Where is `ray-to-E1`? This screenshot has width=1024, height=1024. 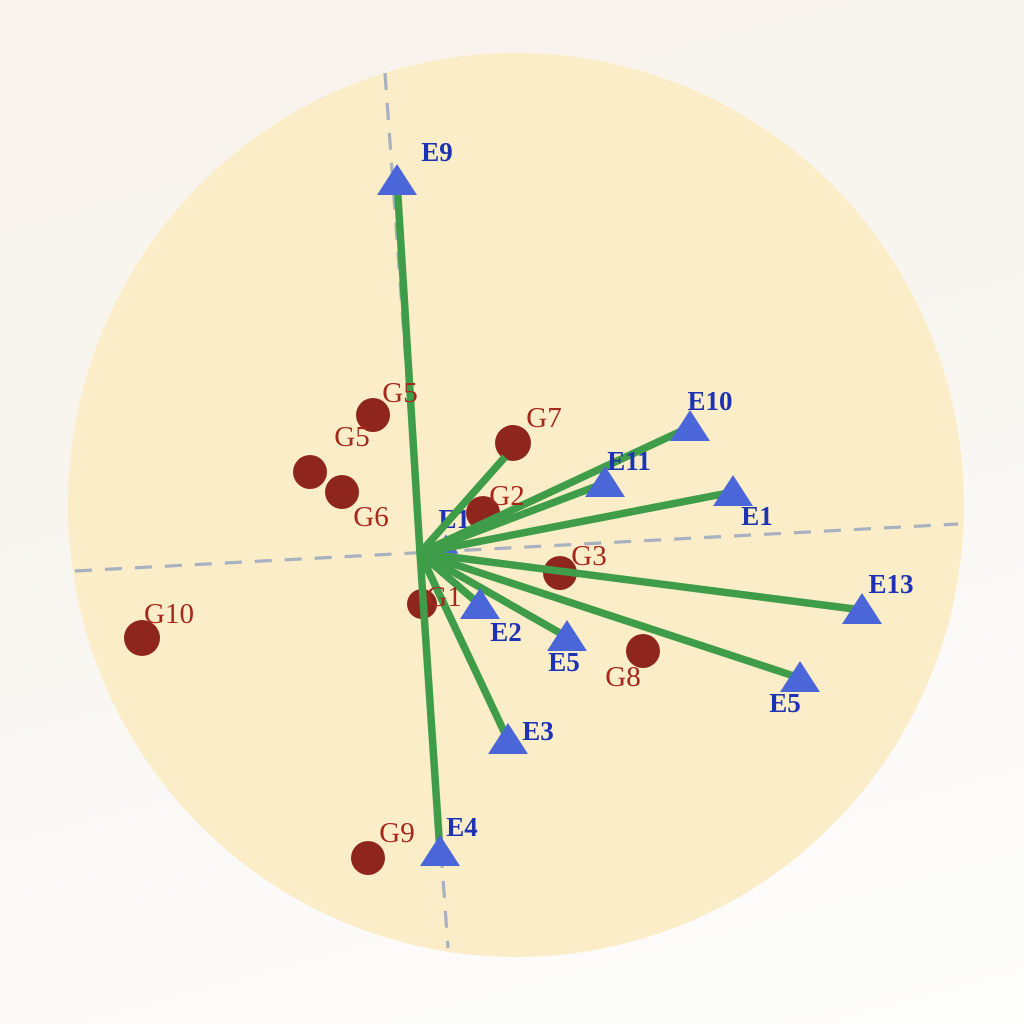
ray-to-E1 is located at coordinates (576, 522).